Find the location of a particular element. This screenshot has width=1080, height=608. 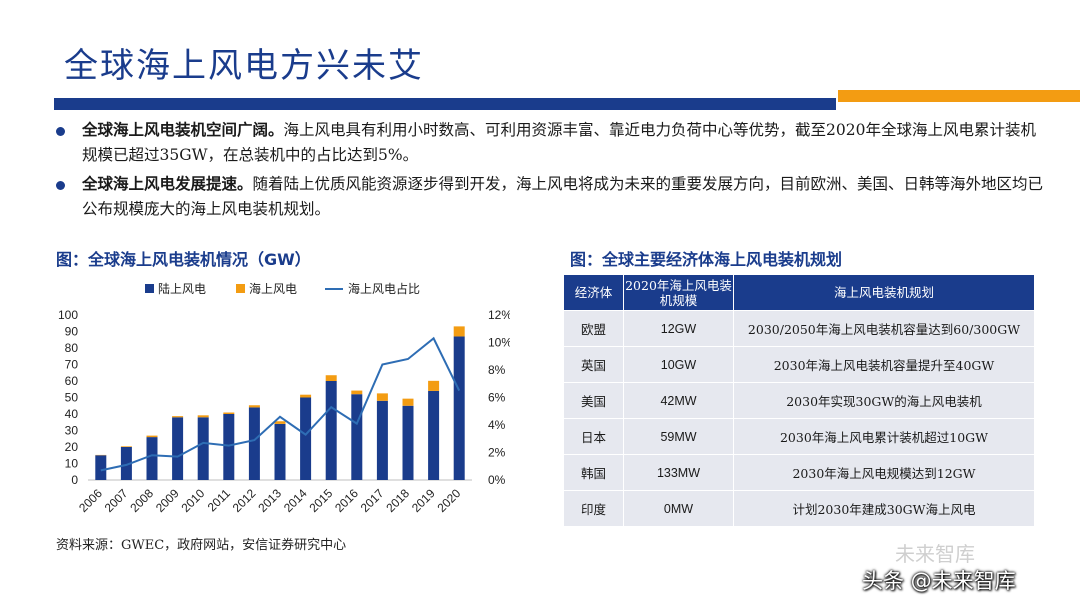

cell-plan: 2030/2050年海上风电装机容量达到60/300GW is located at coordinates (884, 328).